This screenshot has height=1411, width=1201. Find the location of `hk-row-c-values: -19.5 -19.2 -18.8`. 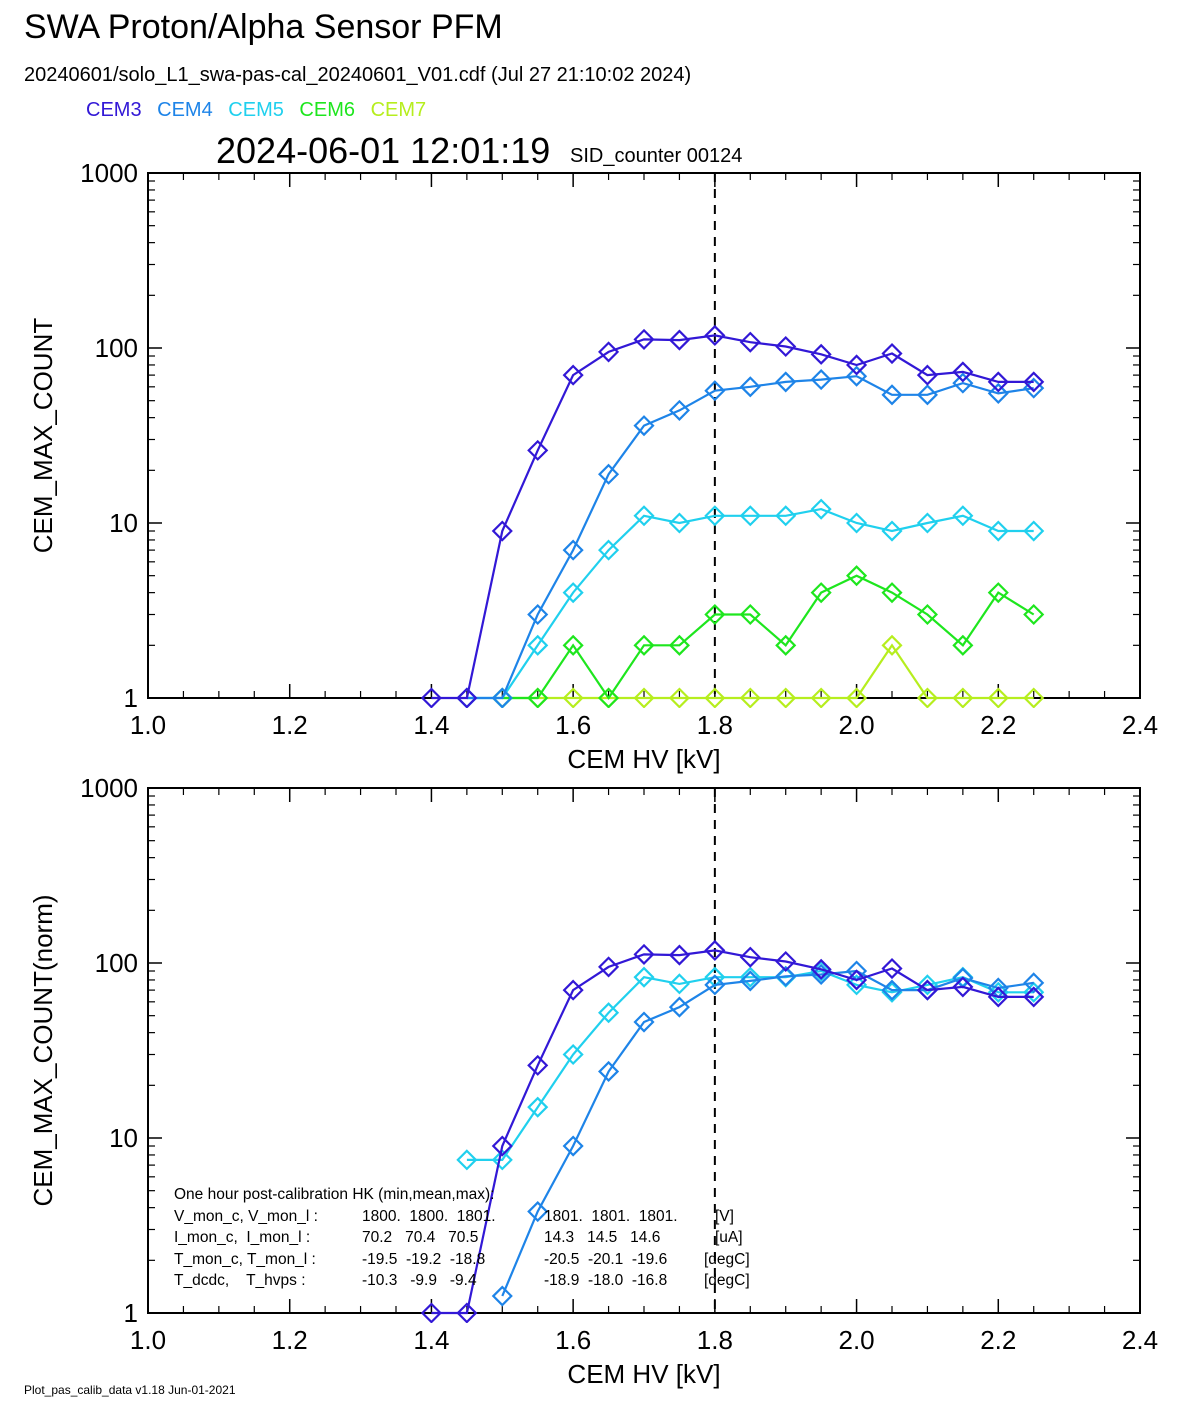

hk-row-c-values: -19.5 -19.2 -18.8 is located at coordinates (424, 1259).